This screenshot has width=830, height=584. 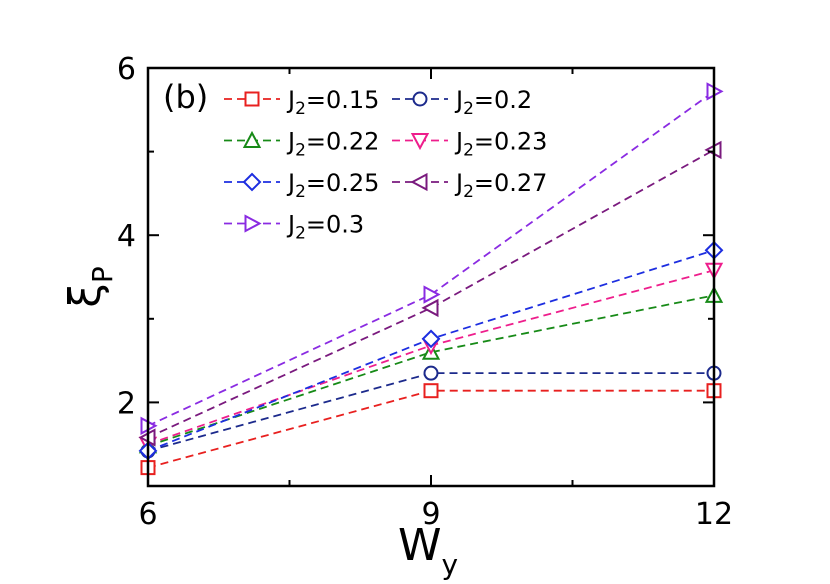 I want to click on legend-item-0-25: J2=0.25, so click(x=301, y=185).